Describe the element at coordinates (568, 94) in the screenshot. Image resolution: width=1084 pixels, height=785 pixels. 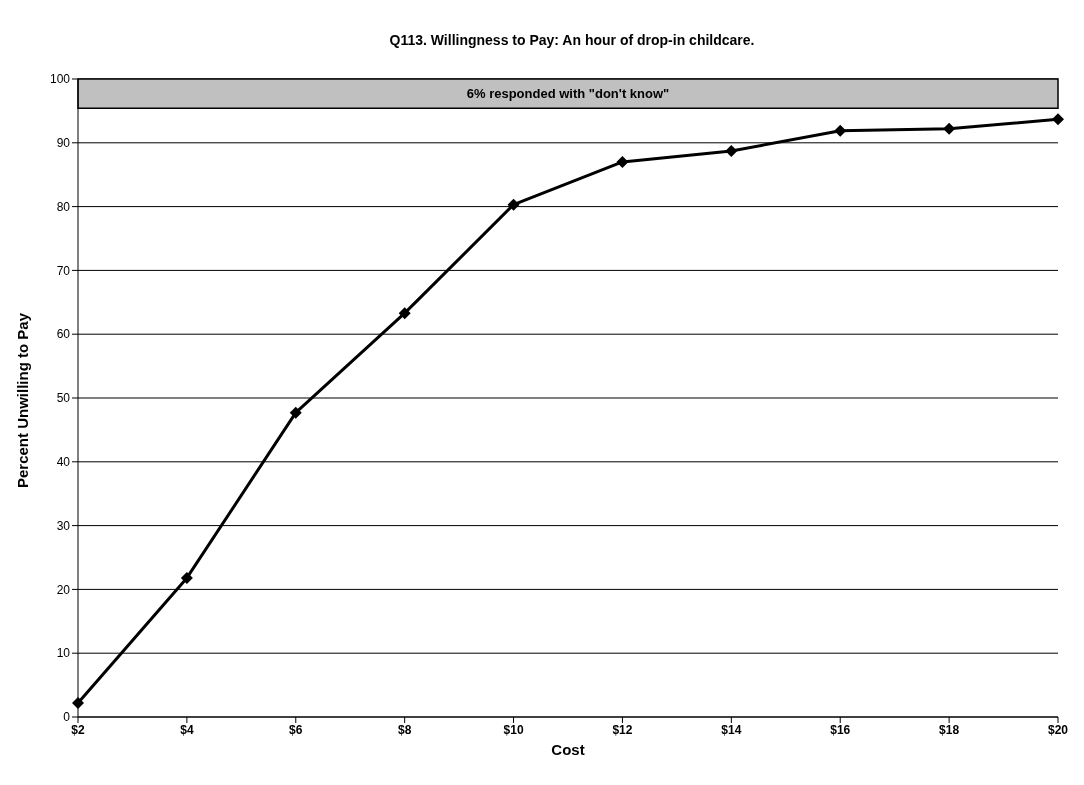
I see `band-label: 6% responded with "don't know"` at that location.